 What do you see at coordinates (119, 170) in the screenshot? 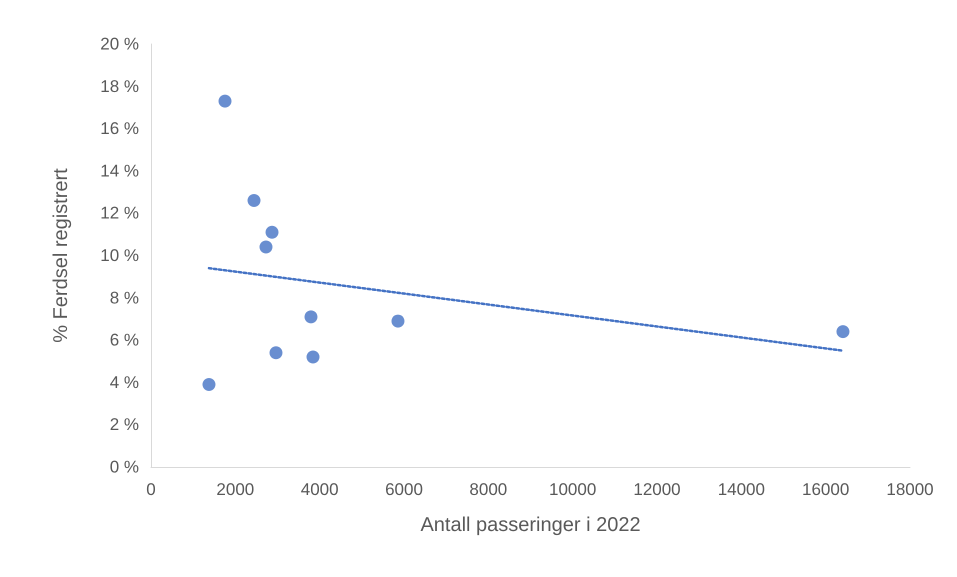
I see `y-tick-label: 14 %` at bounding box center [119, 170].